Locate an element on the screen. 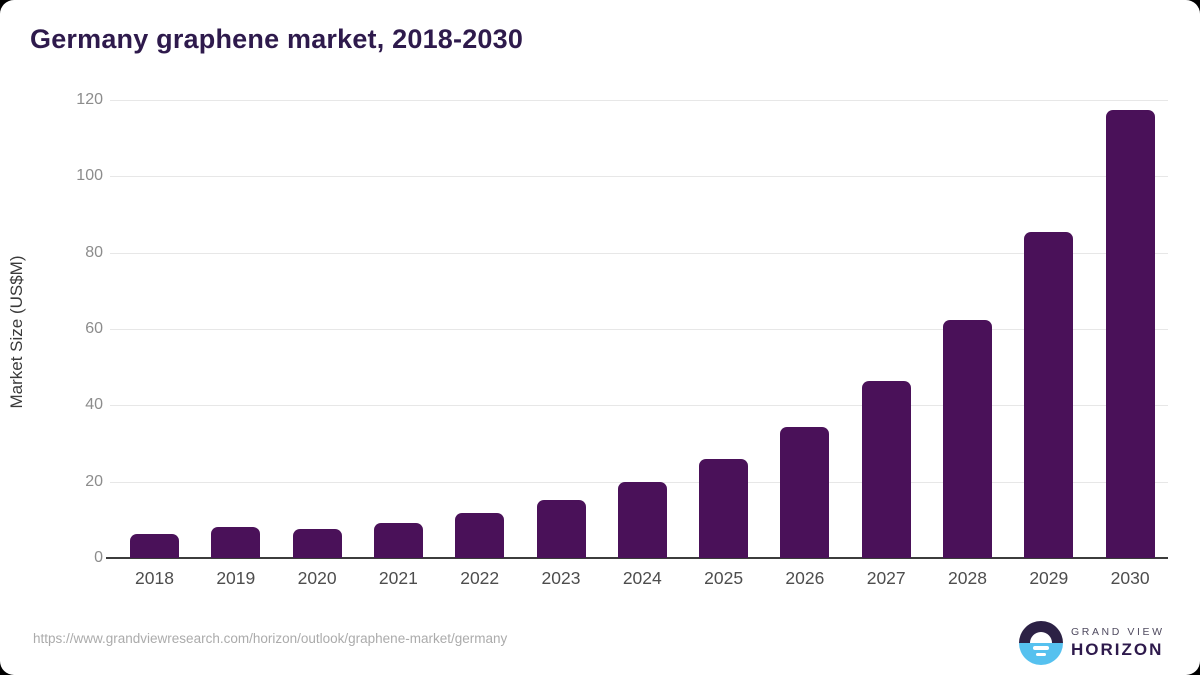 This screenshot has width=1200, height=675. y-tick-40: 40 is located at coordinates (94, 405).